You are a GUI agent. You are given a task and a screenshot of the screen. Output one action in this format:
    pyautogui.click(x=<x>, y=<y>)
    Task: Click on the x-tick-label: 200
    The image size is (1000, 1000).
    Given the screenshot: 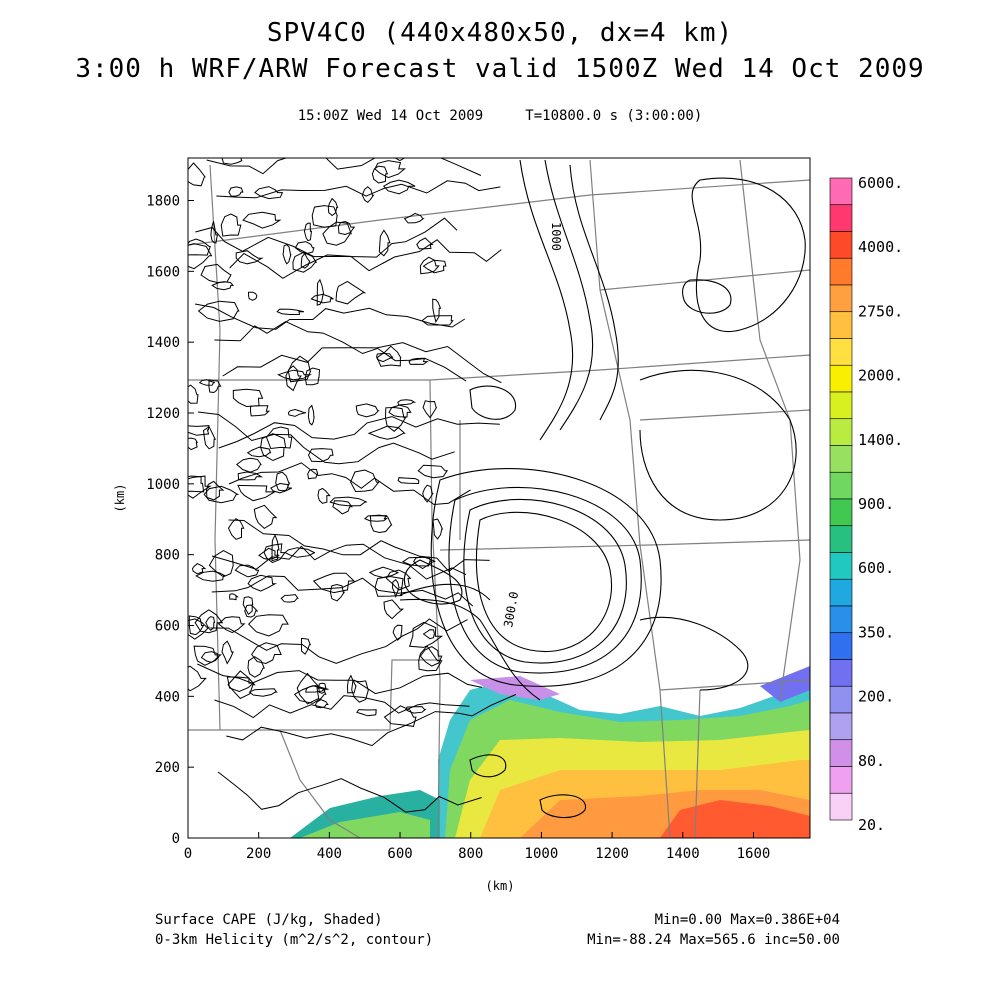 What is the action you would take?
    pyautogui.click(x=258, y=854)
    